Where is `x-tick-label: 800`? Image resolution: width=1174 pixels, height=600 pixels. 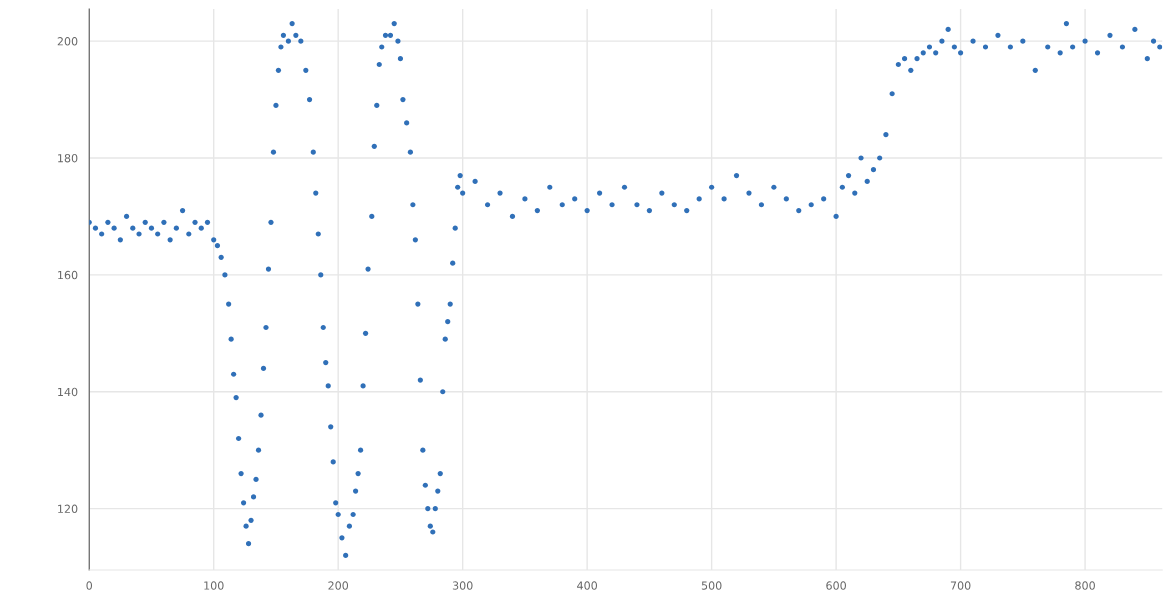 x-tick-label: 800 is located at coordinates (1085, 585).